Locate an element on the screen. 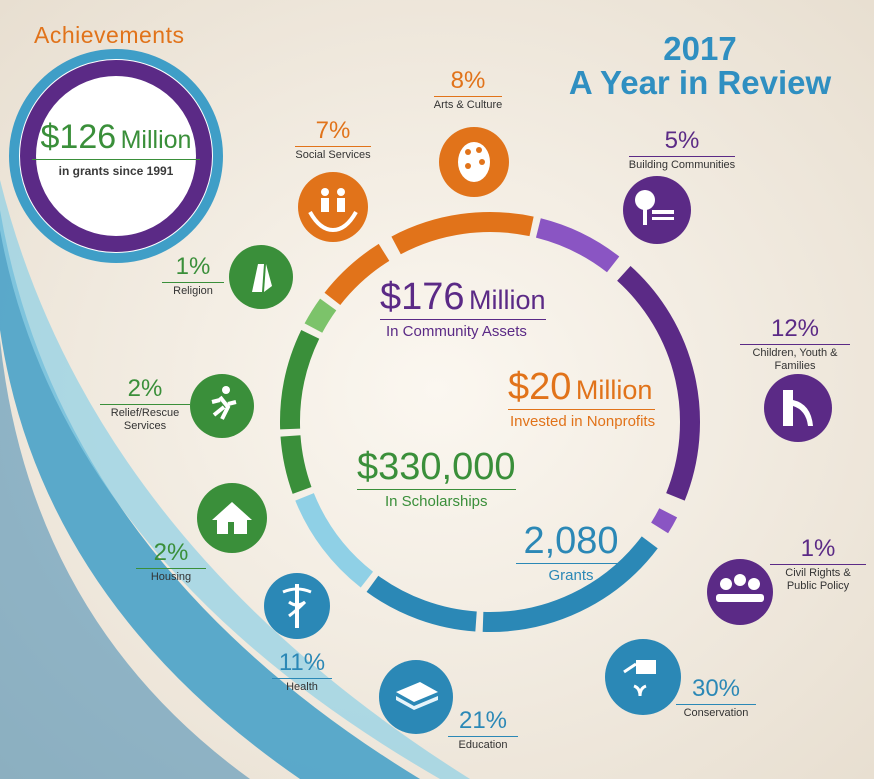  category-building-communities: 5% Building Communities is located at coordinates (682, 150).